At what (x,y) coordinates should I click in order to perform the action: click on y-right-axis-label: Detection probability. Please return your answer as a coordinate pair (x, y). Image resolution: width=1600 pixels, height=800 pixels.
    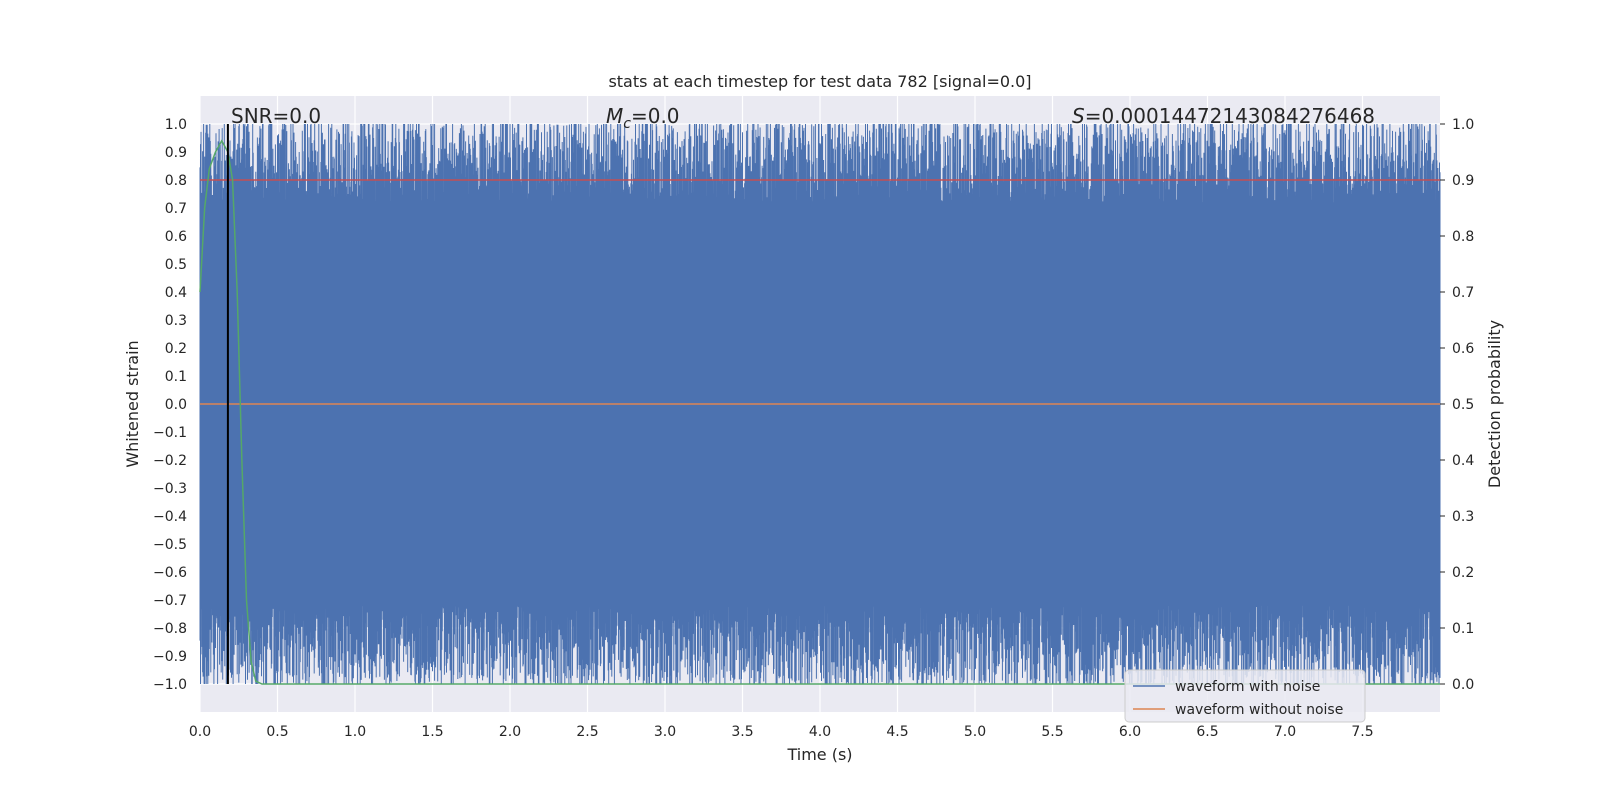
    Looking at the image, I should click on (1494, 404).